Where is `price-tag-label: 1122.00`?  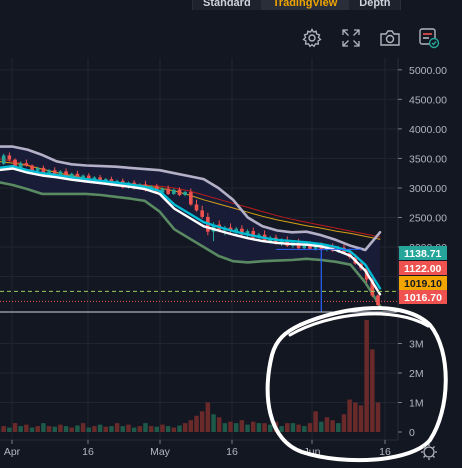 price-tag-label: 1122.00 is located at coordinates (423, 269).